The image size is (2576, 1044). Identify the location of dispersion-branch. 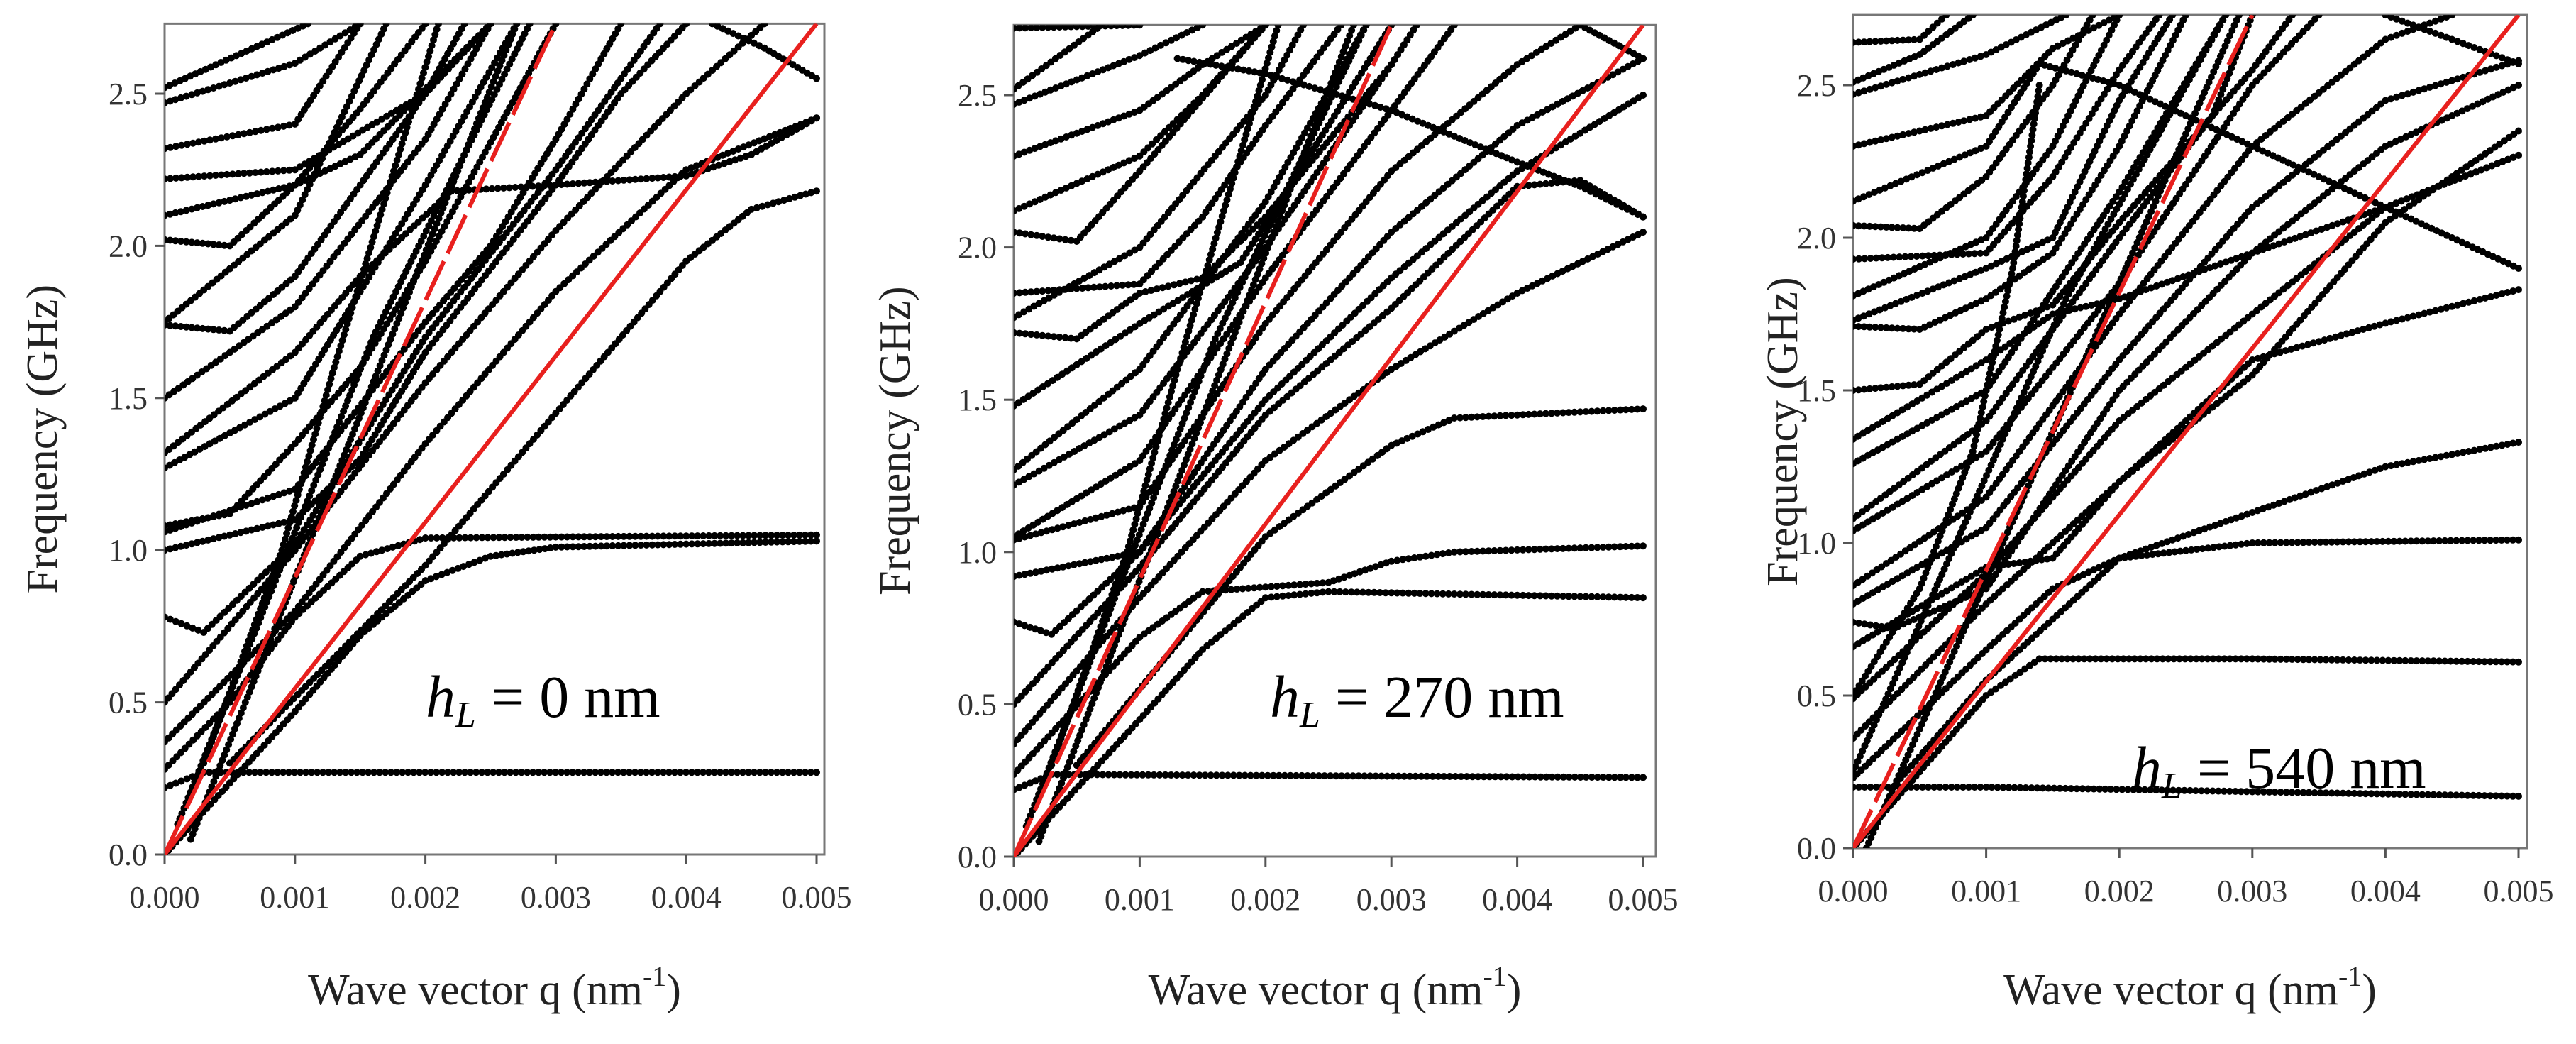
(1217, 184).